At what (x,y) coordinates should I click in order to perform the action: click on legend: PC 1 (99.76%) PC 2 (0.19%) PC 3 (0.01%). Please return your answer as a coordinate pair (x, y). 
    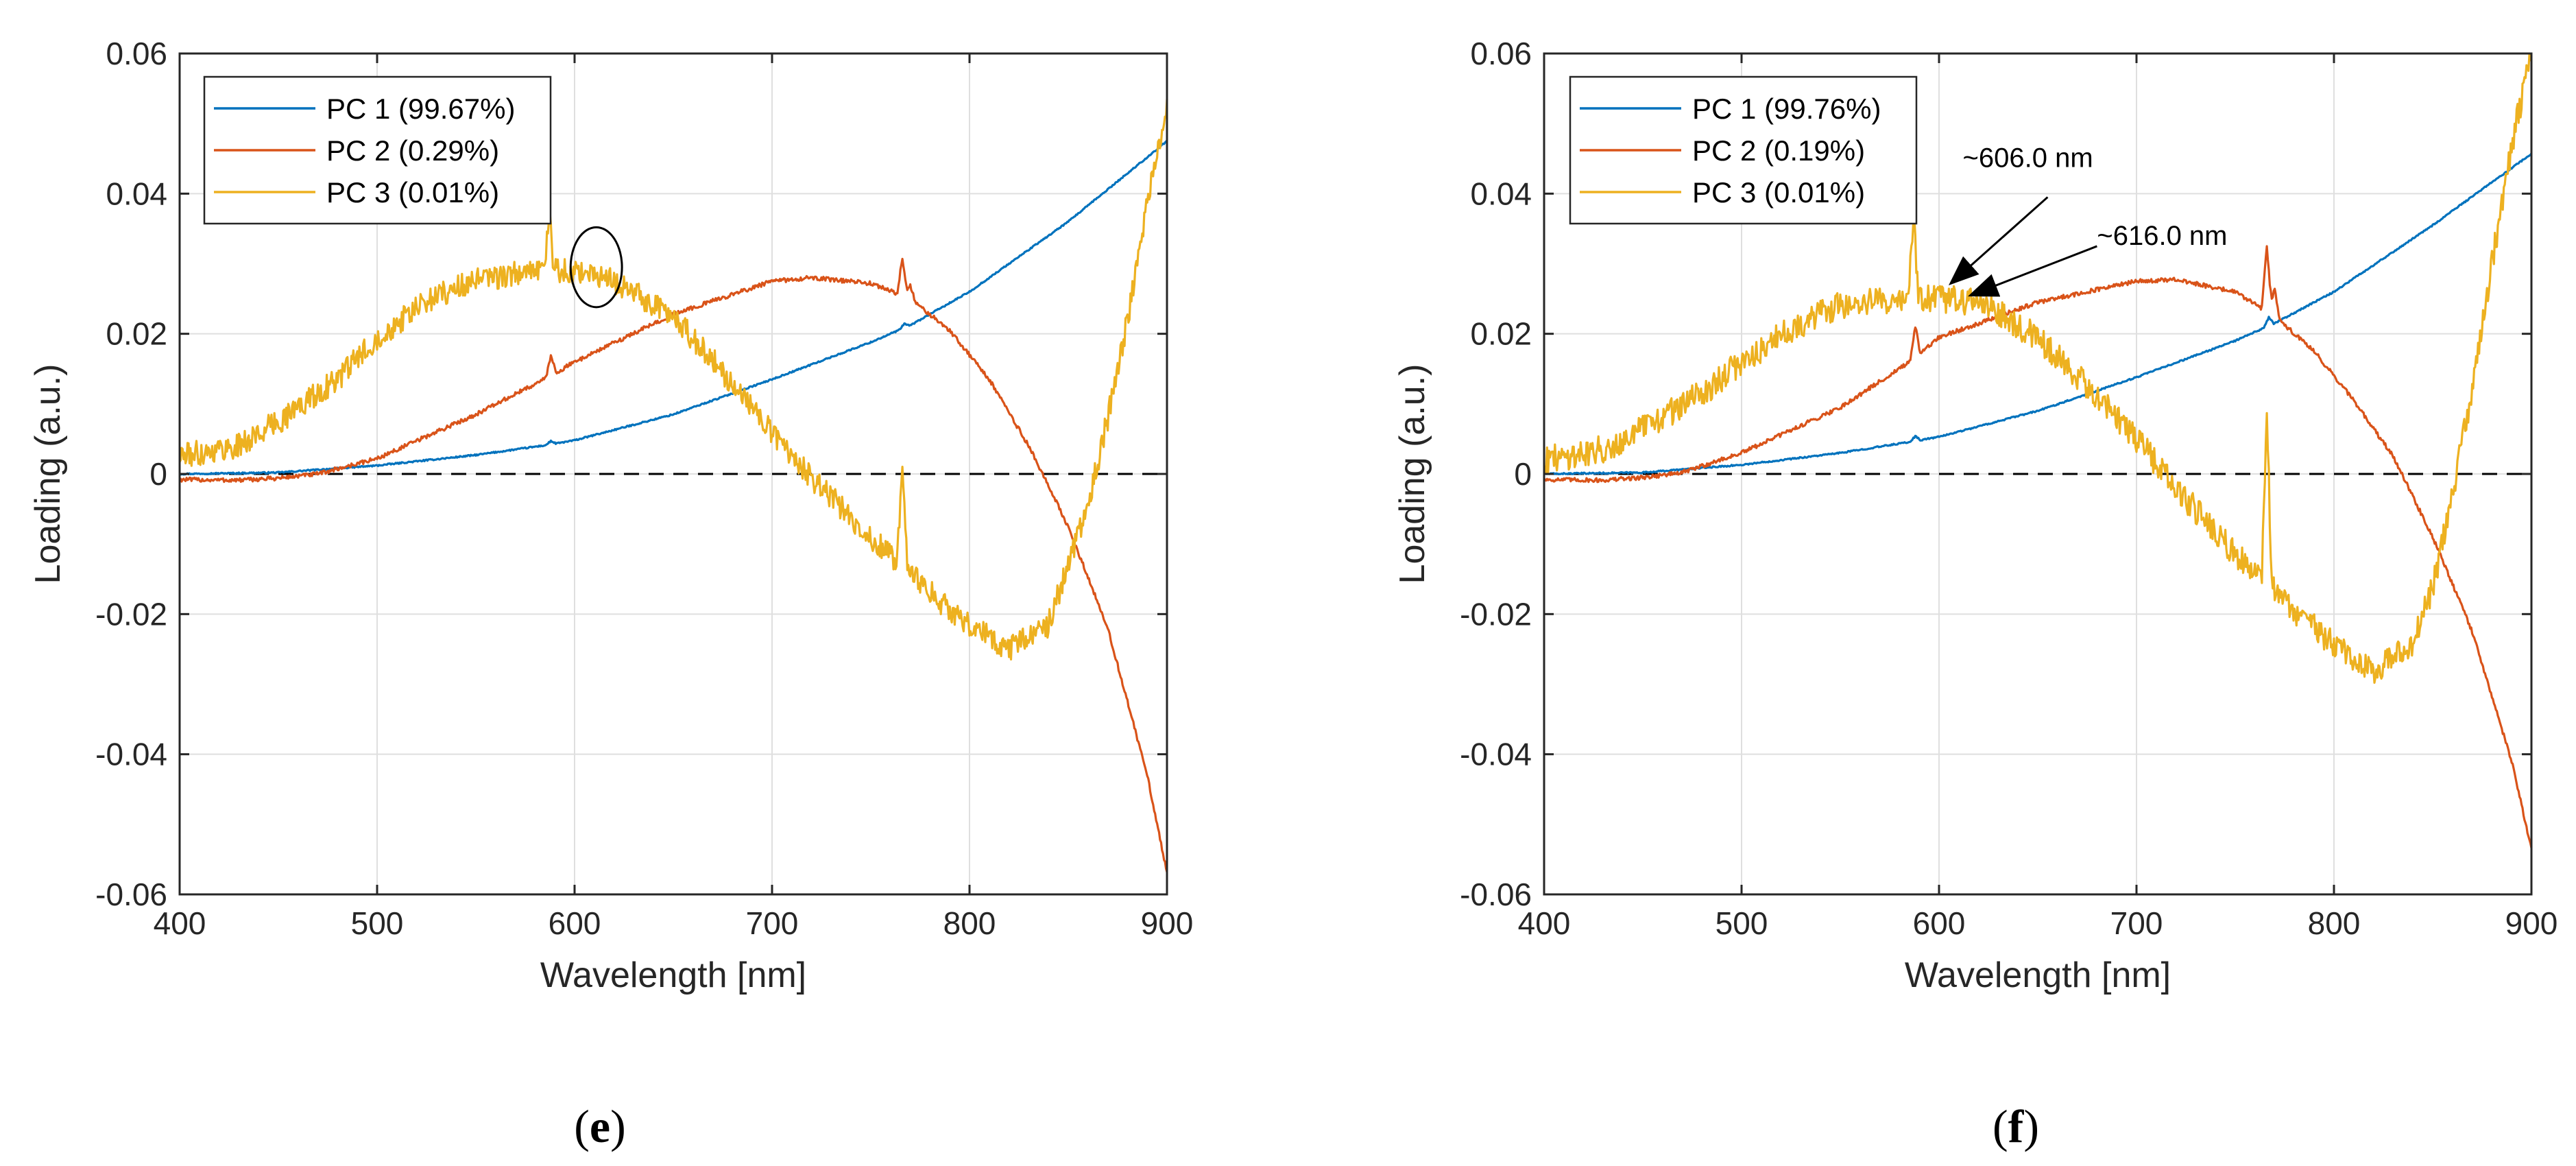
    Looking at the image, I should click on (1744, 150).